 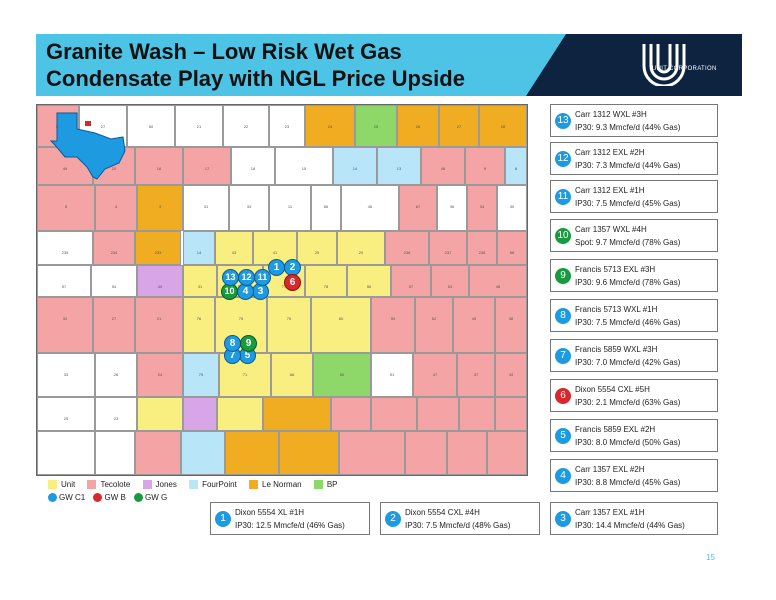 What do you see at coordinates (611, 114) in the screenshot?
I see `well-name: Carr 1312 WXL #3H` at bounding box center [611, 114].